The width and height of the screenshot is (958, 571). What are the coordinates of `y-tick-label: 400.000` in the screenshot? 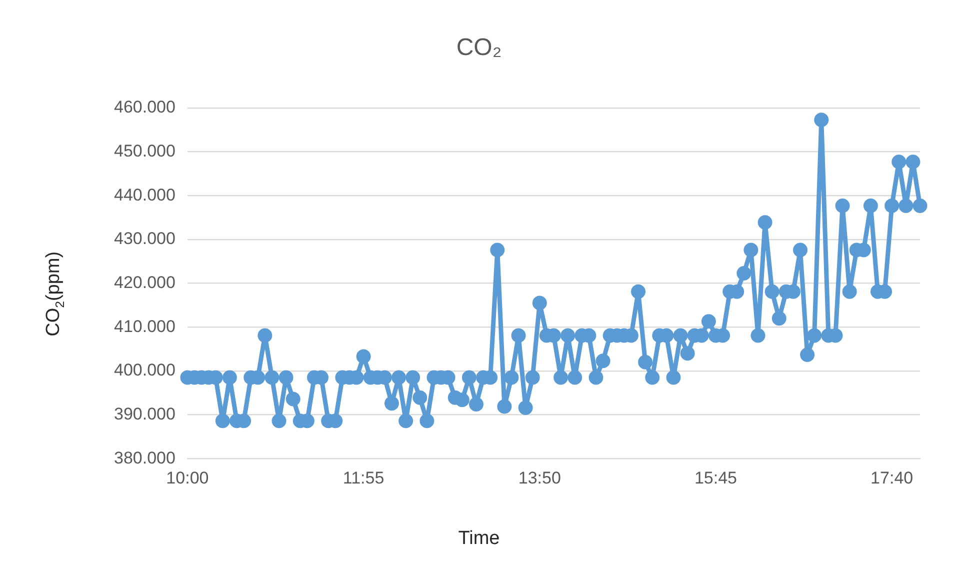 It's located at (145, 370).